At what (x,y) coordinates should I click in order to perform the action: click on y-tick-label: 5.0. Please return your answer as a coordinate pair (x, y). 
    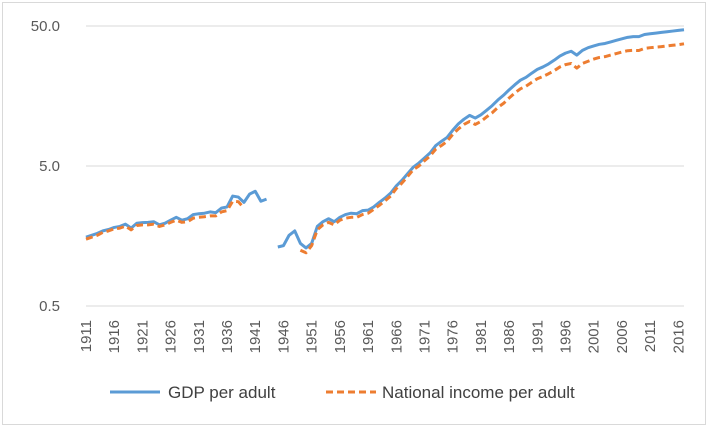
    Looking at the image, I should click on (49, 166).